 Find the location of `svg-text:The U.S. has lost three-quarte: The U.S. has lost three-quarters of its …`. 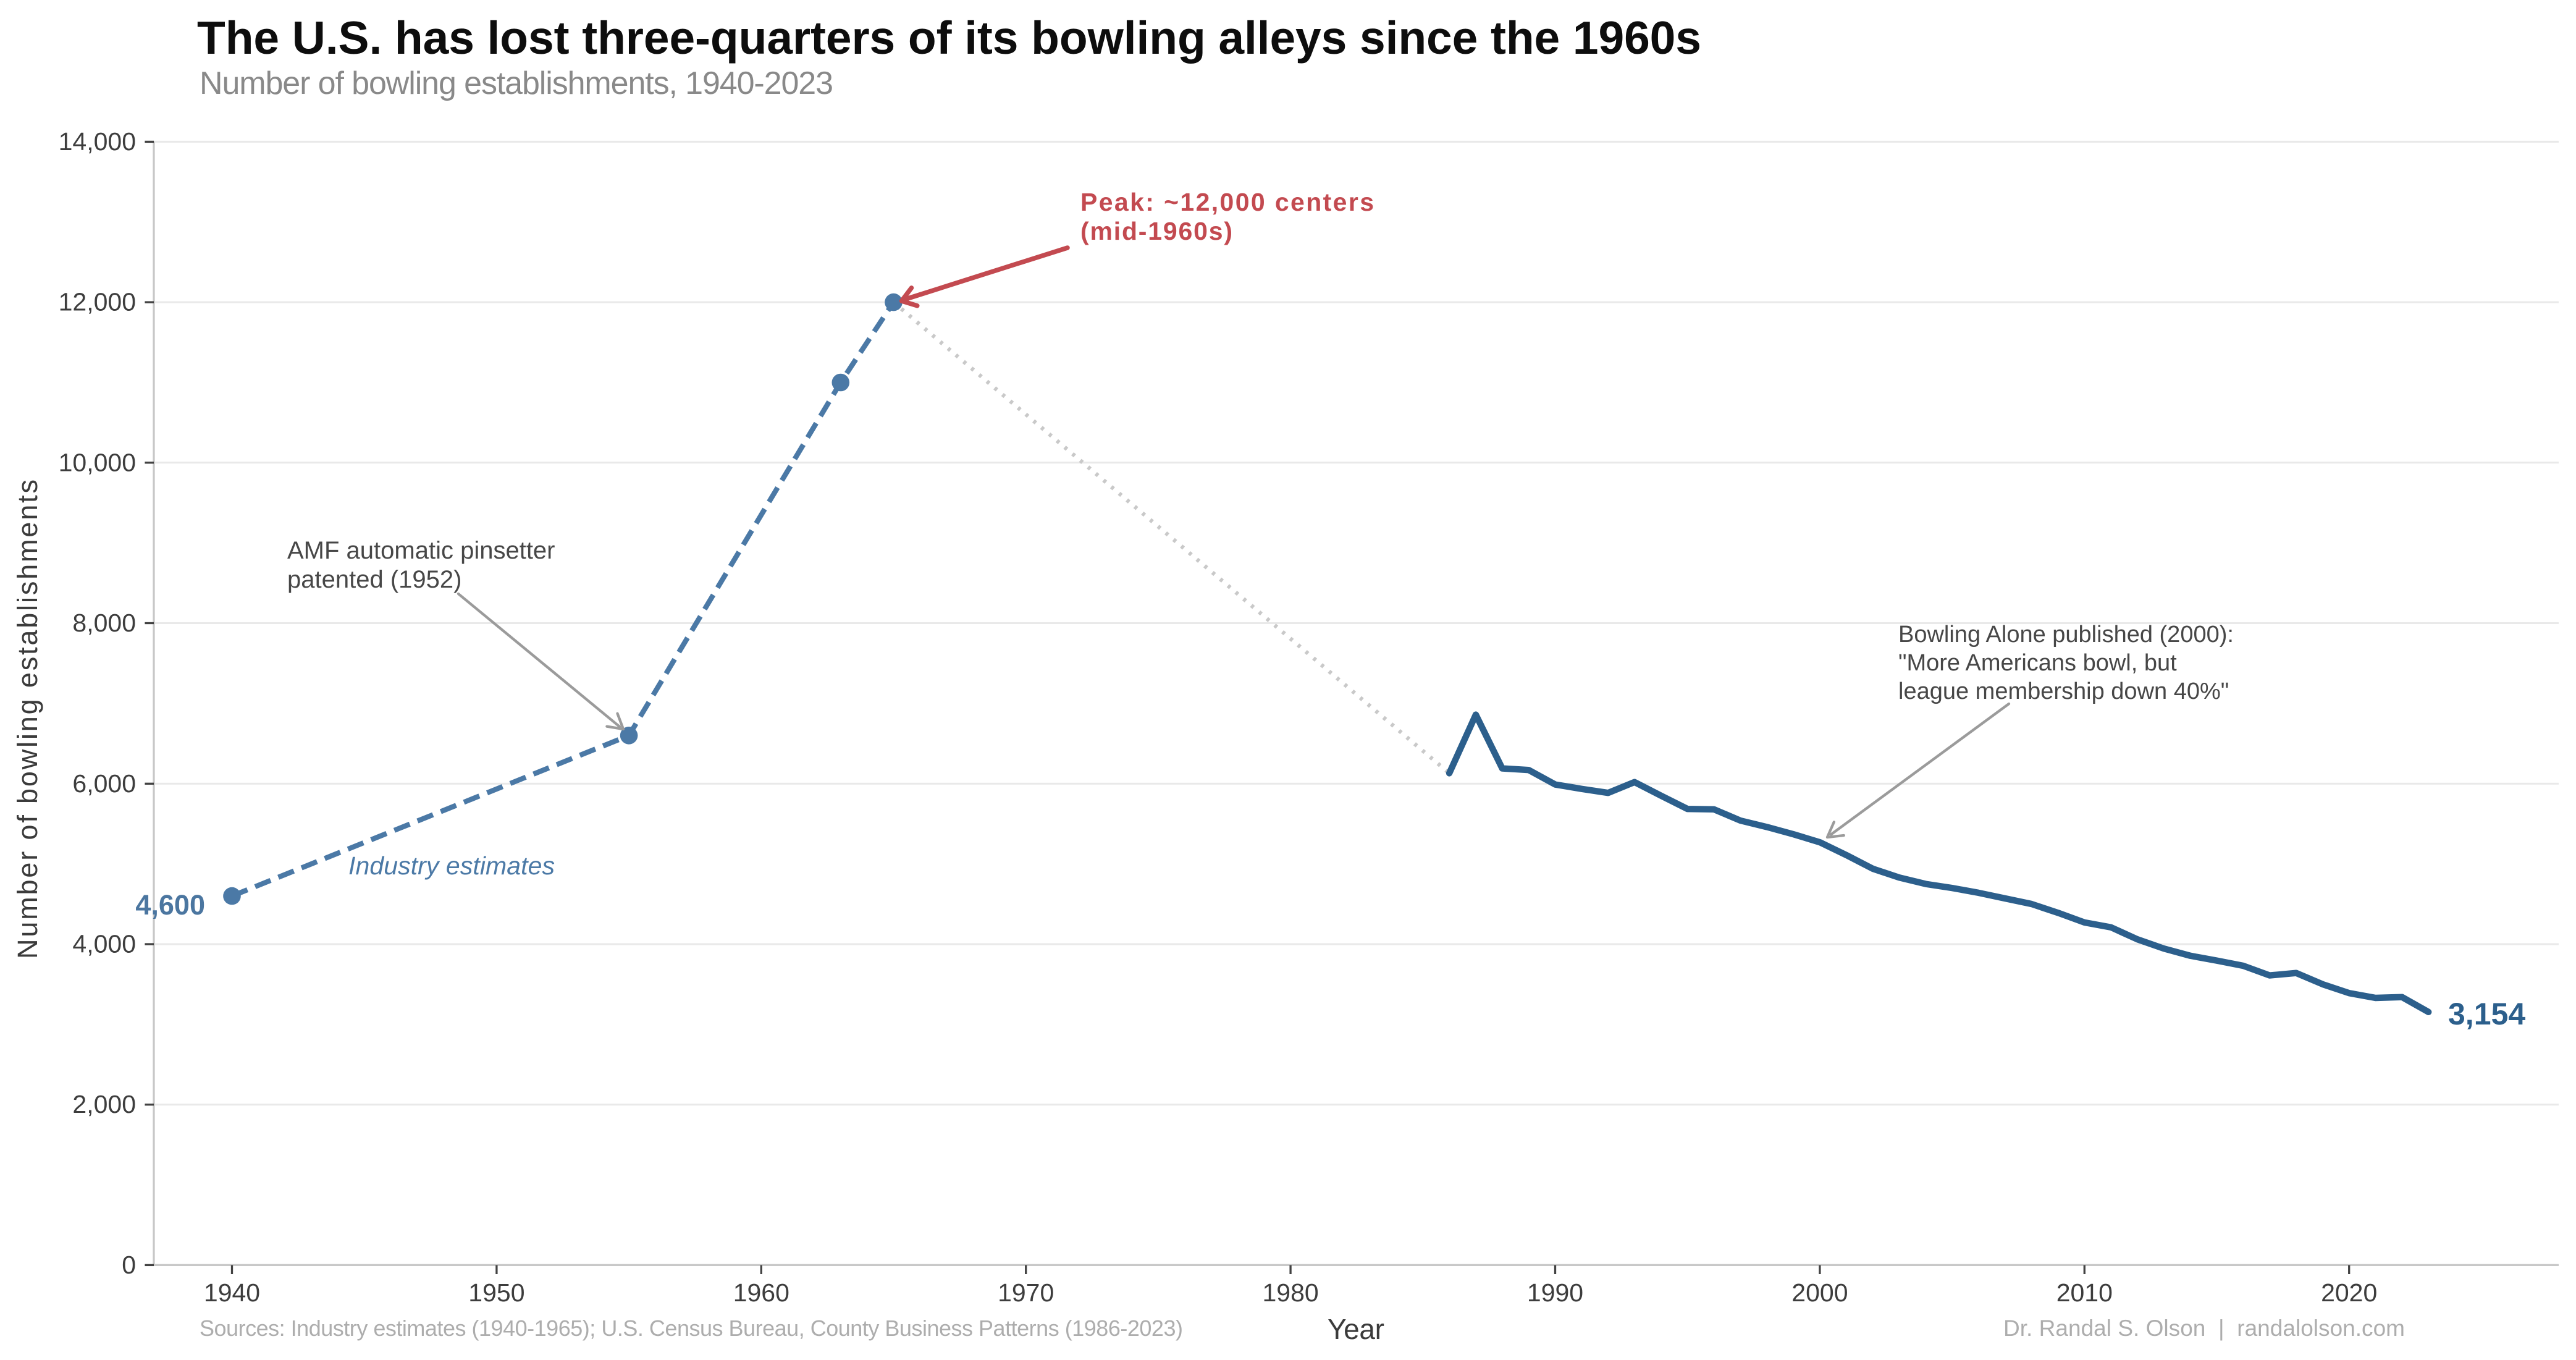

svg-text:The U.S. has lost three-quarte: The U.S. has lost three-quarters of its … is located at coordinates (949, 38).